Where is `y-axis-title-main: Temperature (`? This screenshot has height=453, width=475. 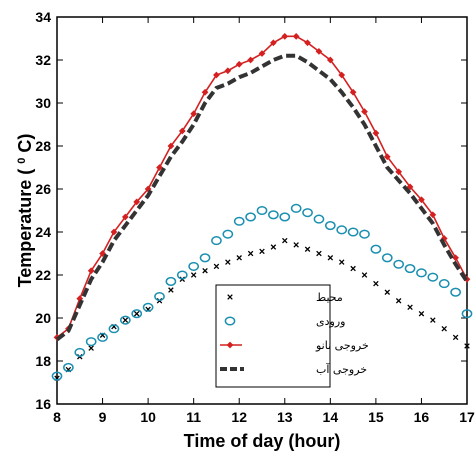 y-axis-title-main: Temperature ( is located at coordinates (25, 226).